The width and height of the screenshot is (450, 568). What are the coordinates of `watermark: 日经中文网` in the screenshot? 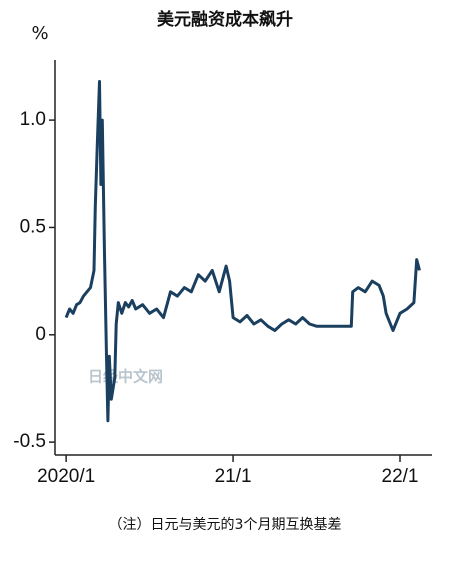 It's located at (125, 377).